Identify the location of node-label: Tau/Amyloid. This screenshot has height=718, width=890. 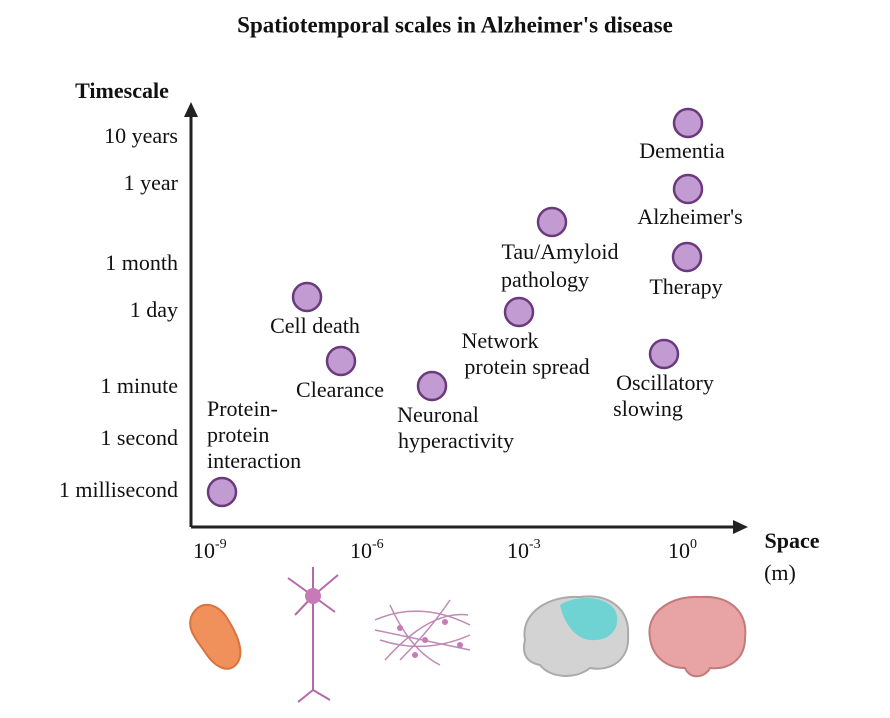
(559, 251).